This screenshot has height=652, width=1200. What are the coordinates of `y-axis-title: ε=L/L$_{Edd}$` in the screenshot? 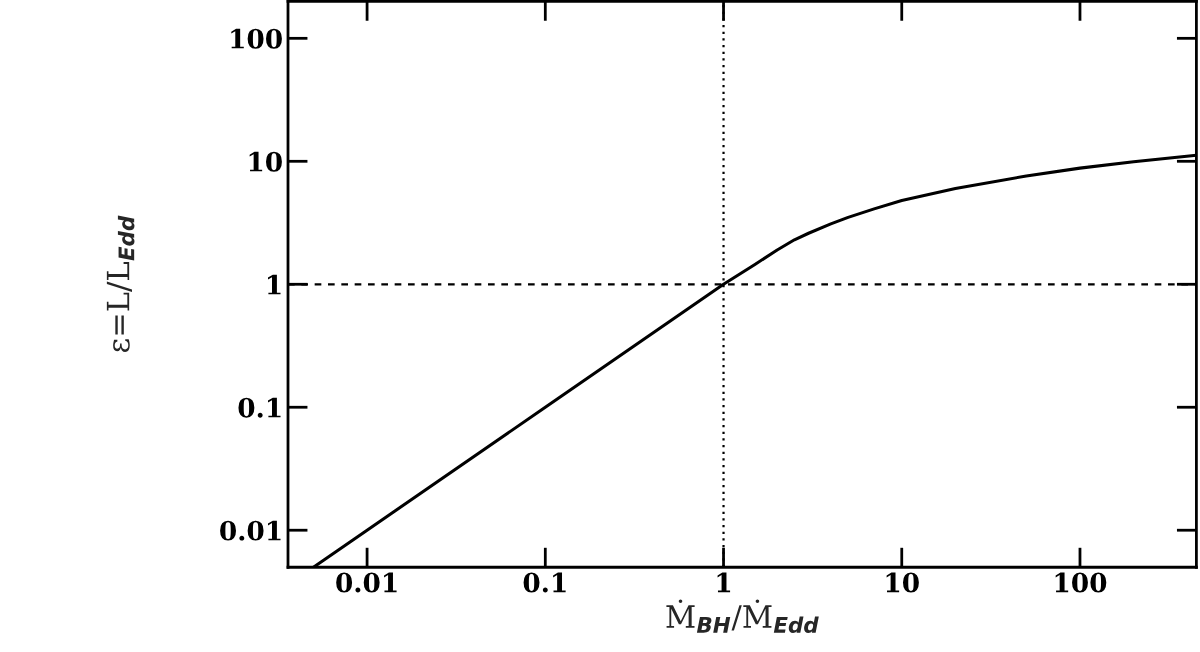 It's located at (120, 284).